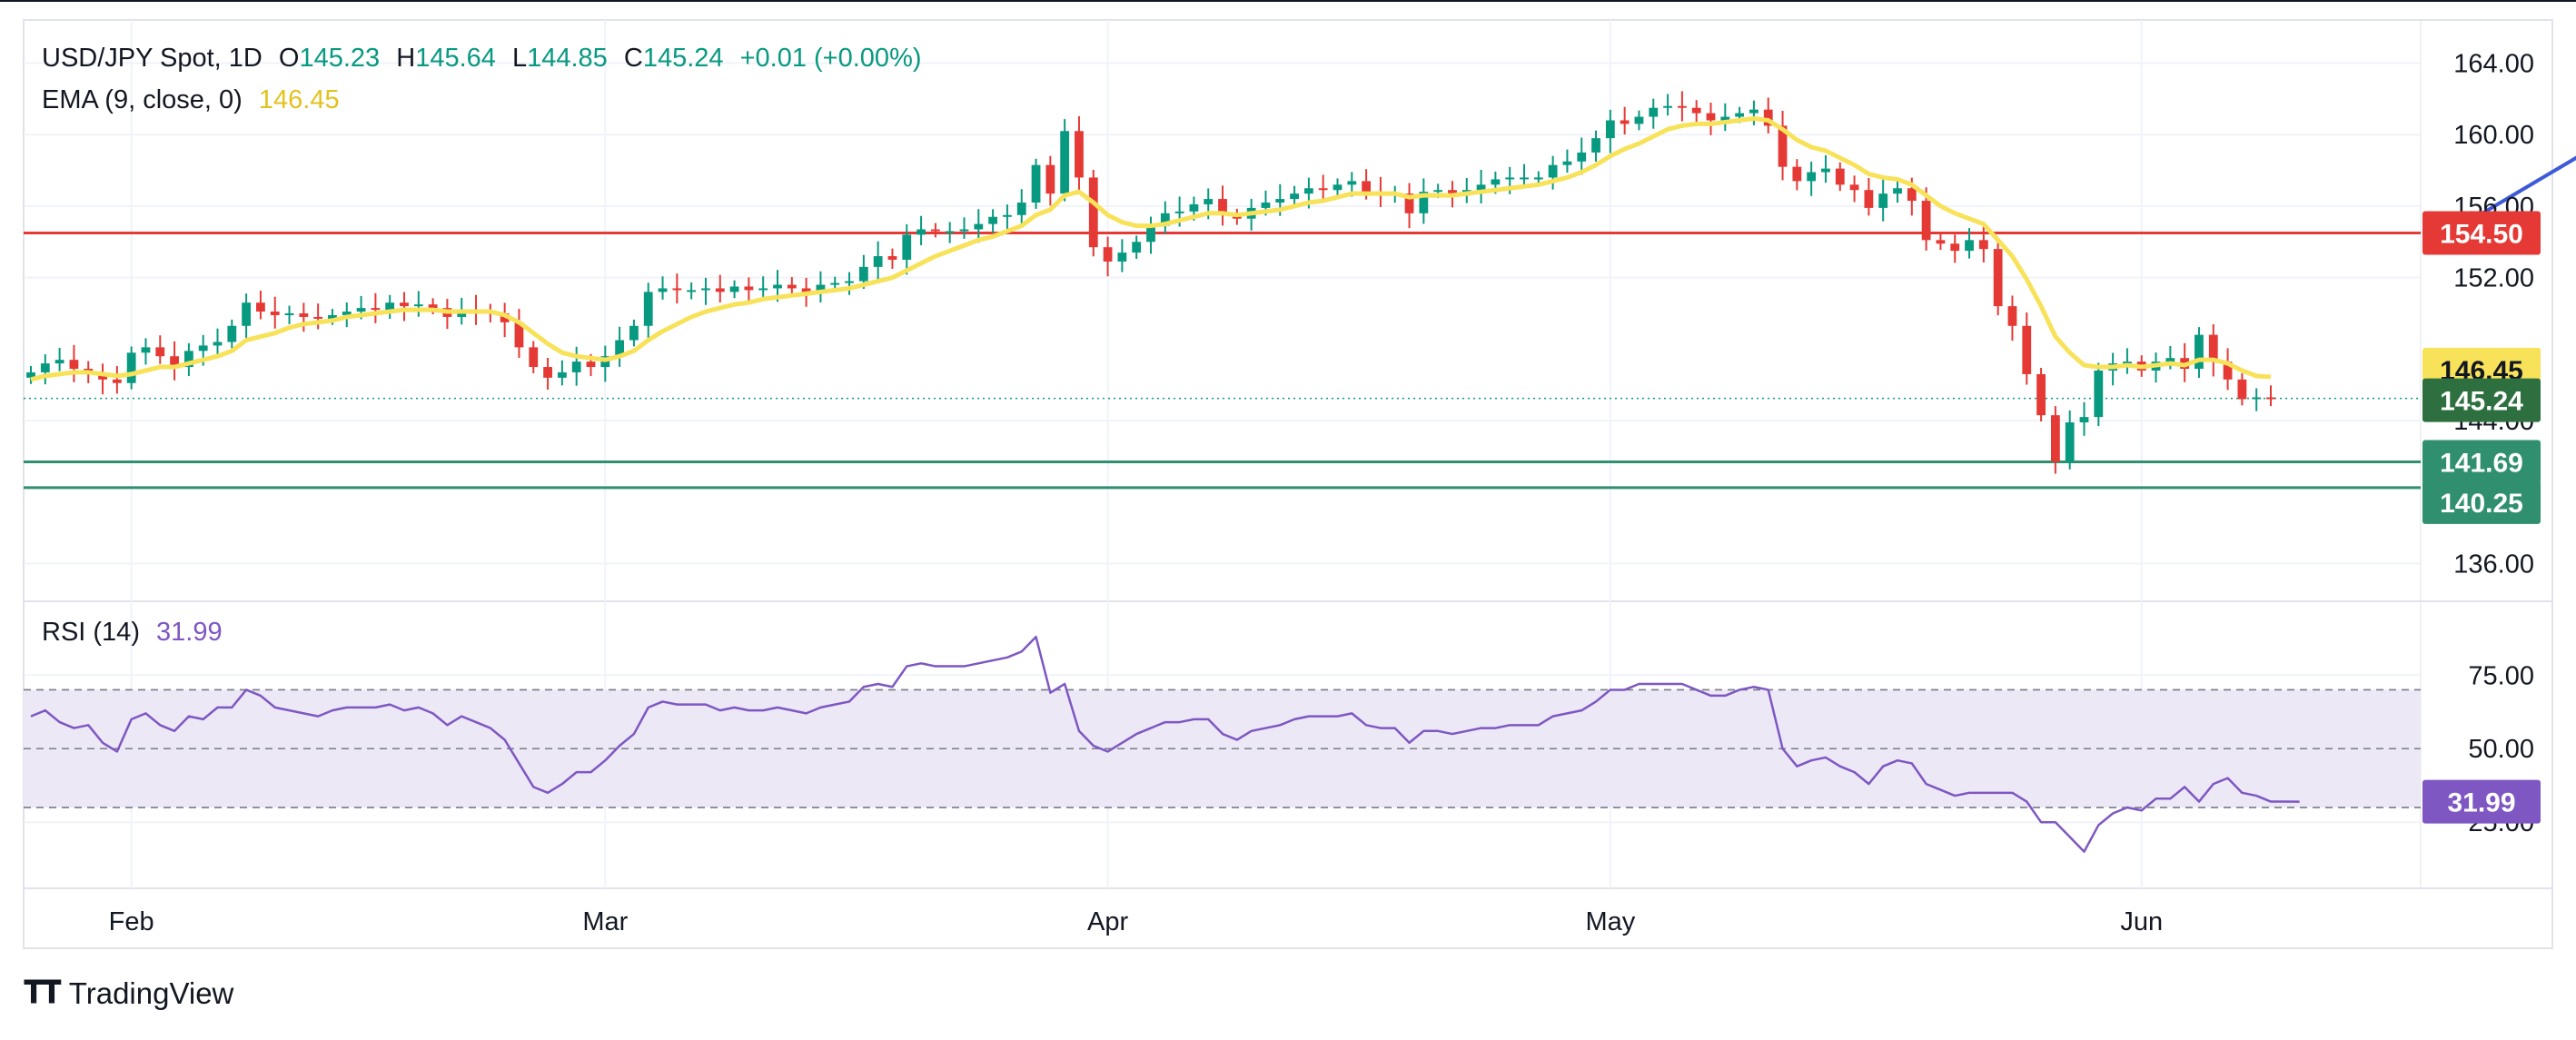  I want to click on rsi-price-tag-bg, so click(2481, 801).